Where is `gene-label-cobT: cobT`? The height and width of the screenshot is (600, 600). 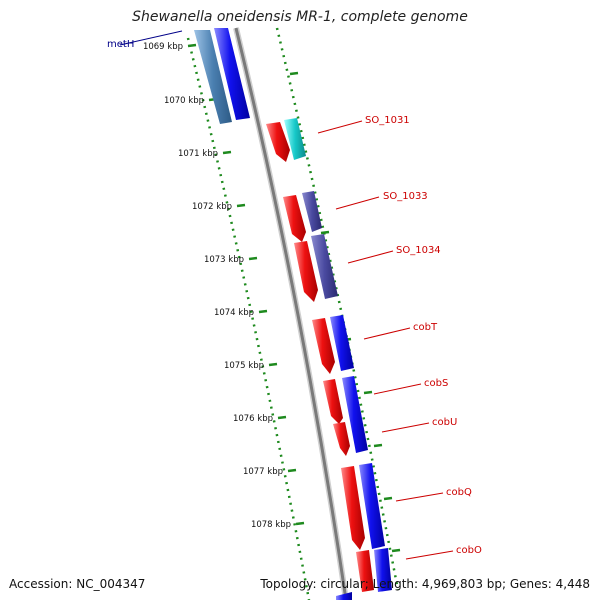
gene-label-cobT: cobT is located at coordinates (425, 327).